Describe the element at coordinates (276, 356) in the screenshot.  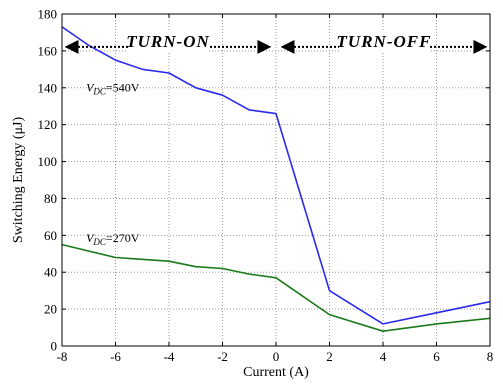
I see `x-tick-label: 0` at that location.